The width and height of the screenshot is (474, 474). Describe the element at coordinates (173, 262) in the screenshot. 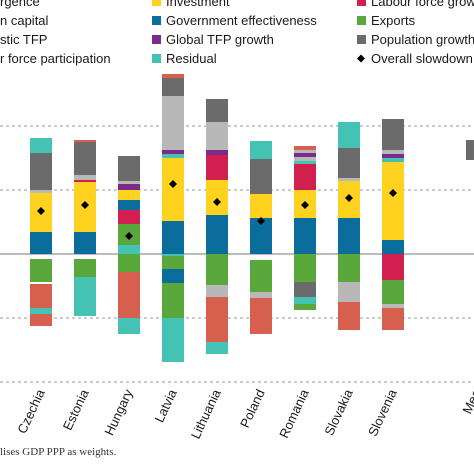

I see `bar-segment-latvia-exports` at that location.